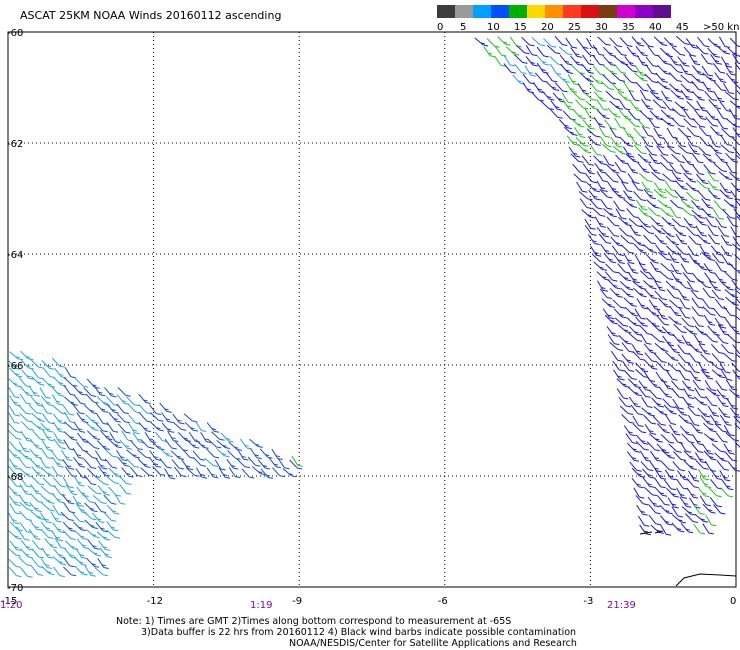  I want to click on y-tick-label: -70, so click(15, 588).